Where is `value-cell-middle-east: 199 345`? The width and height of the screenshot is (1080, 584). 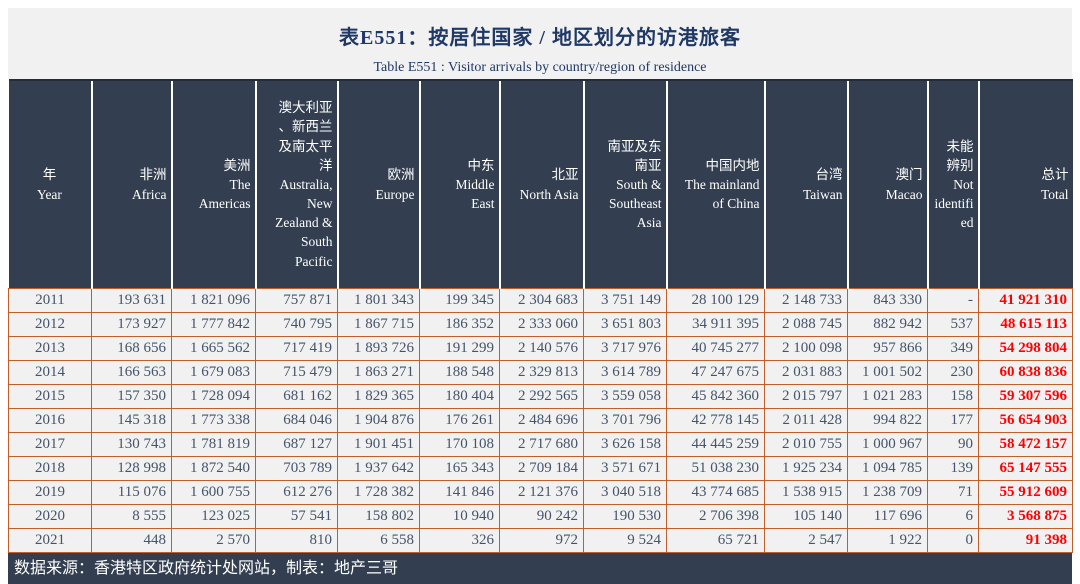
value-cell-middle-east: 199 345 is located at coordinates (459, 300).